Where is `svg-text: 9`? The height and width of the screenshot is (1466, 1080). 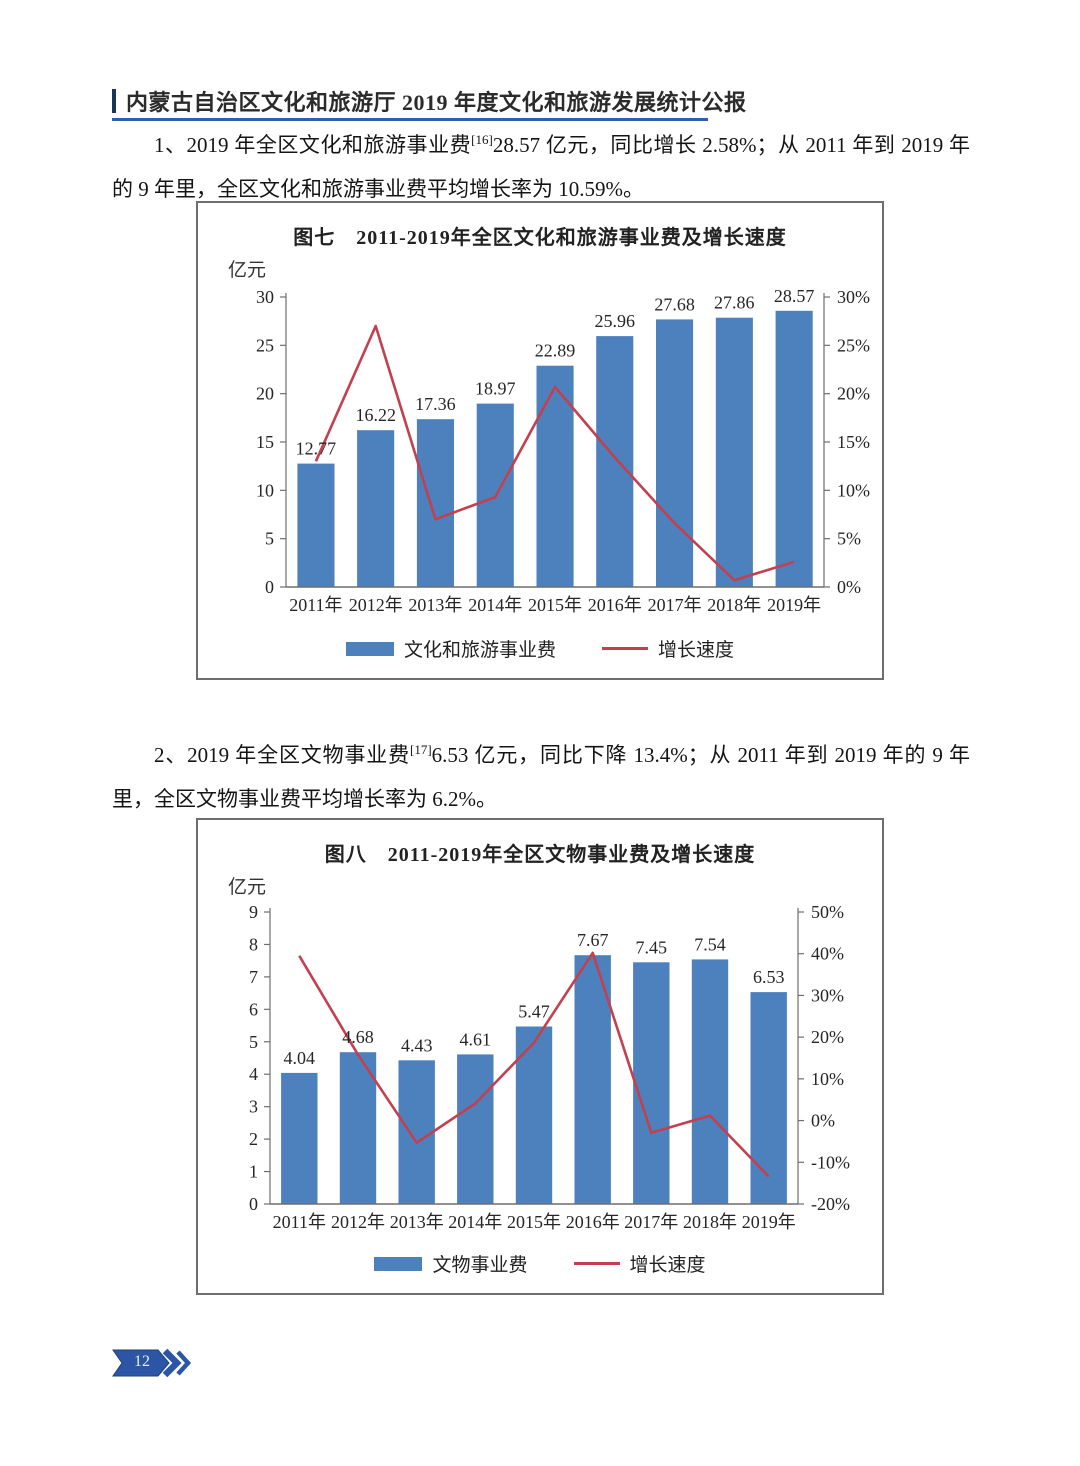 svg-text: 9 is located at coordinates (253, 912).